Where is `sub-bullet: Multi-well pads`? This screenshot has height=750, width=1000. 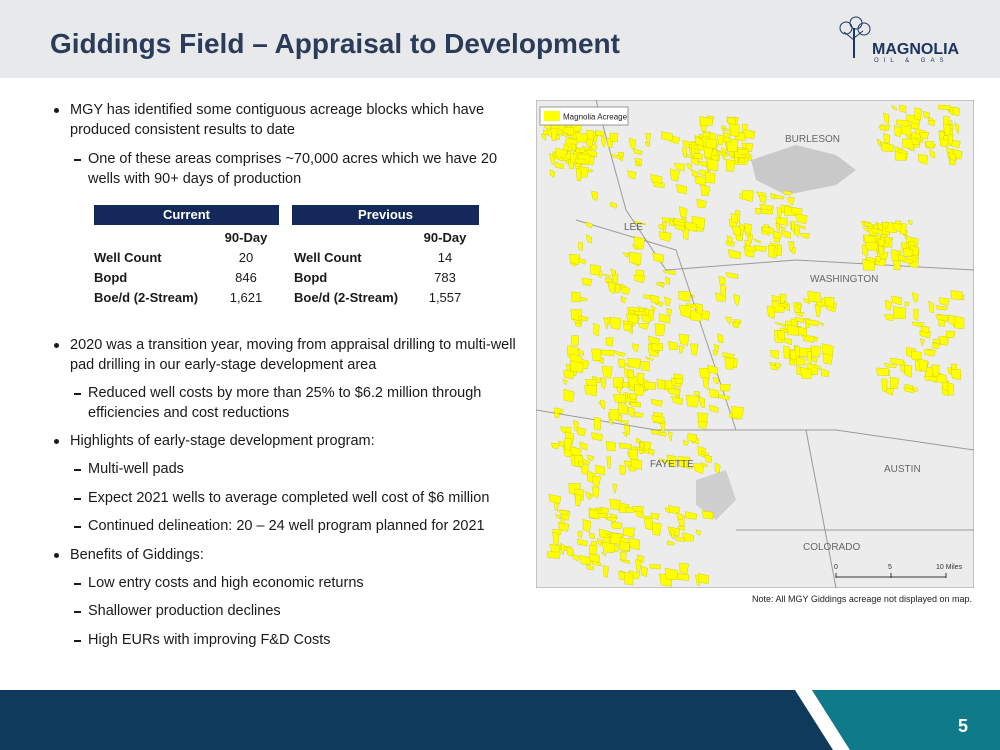 sub-bullet: Multi-well pads is located at coordinates (293, 469).